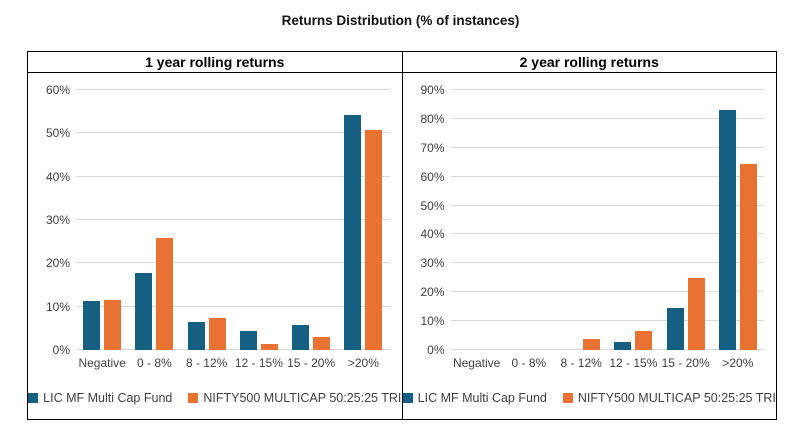 The width and height of the screenshot is (801, 425). I want to click on y-axis-tick-label: 90%, so click(432, 90).